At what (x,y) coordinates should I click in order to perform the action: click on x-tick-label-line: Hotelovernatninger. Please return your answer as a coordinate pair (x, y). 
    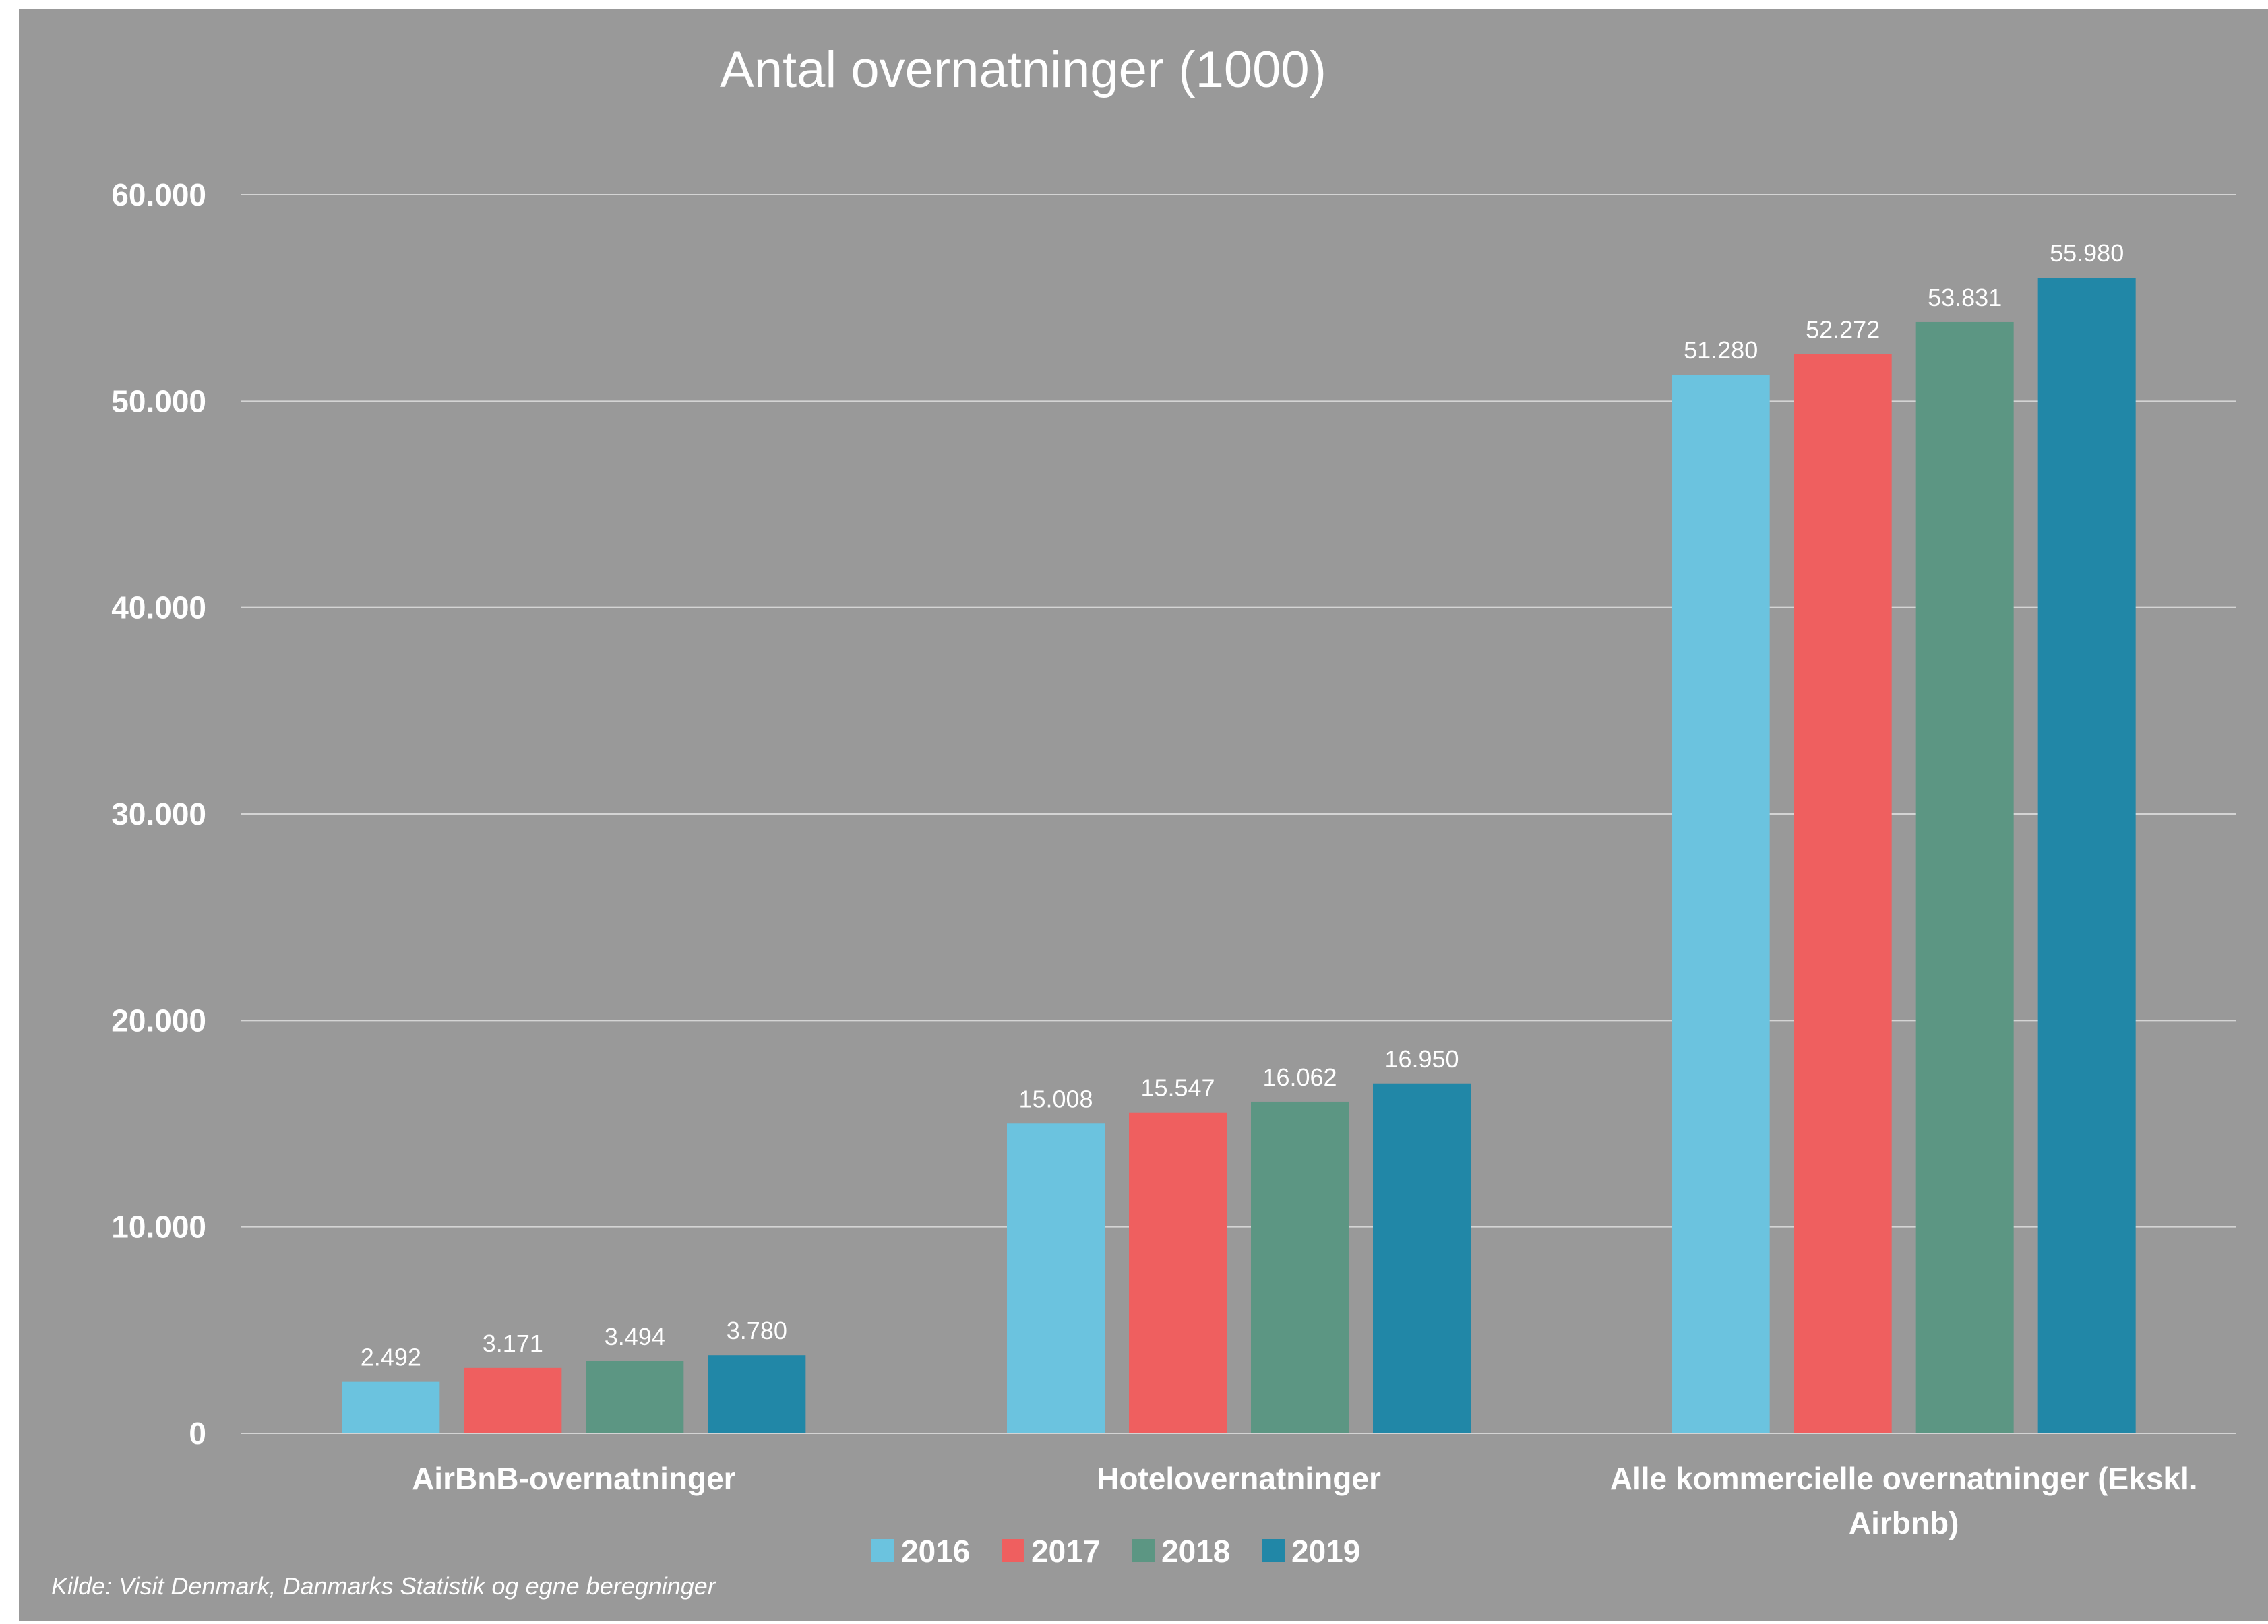
    Looking at the image, I should click on (1239, 1479).